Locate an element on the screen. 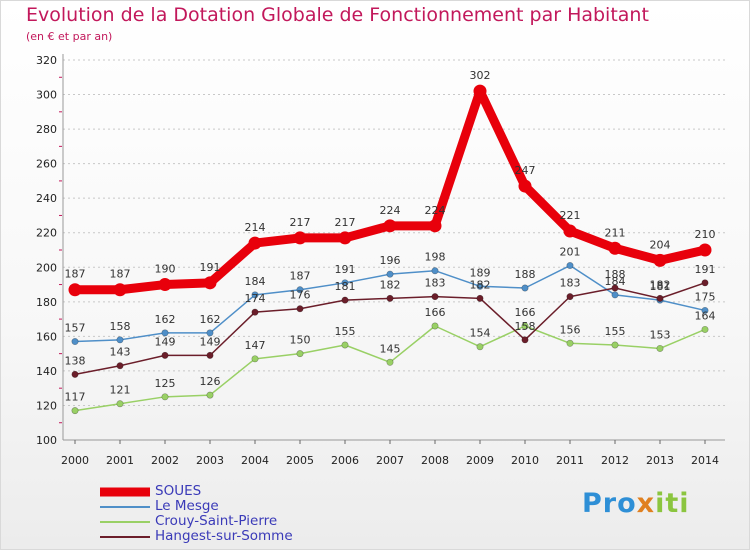 Image resolution: width=750 pixels, height=550 pixels. data-label: 147 is located at coordinates (255, 345).